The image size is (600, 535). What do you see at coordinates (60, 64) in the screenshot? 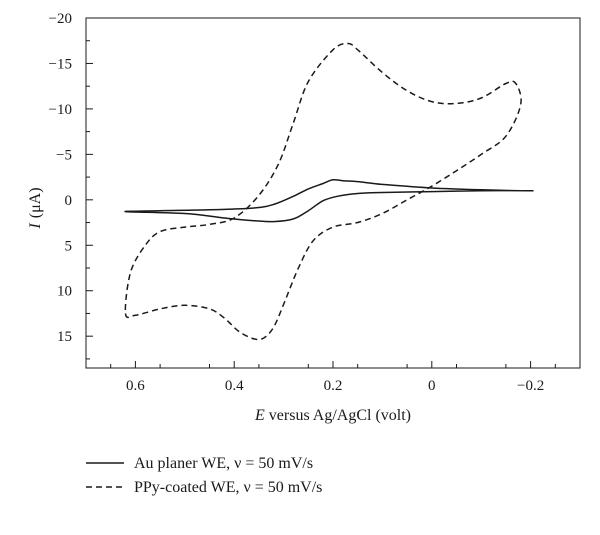
I see `y-tick-label: −15` at bounding box center [60, 64].